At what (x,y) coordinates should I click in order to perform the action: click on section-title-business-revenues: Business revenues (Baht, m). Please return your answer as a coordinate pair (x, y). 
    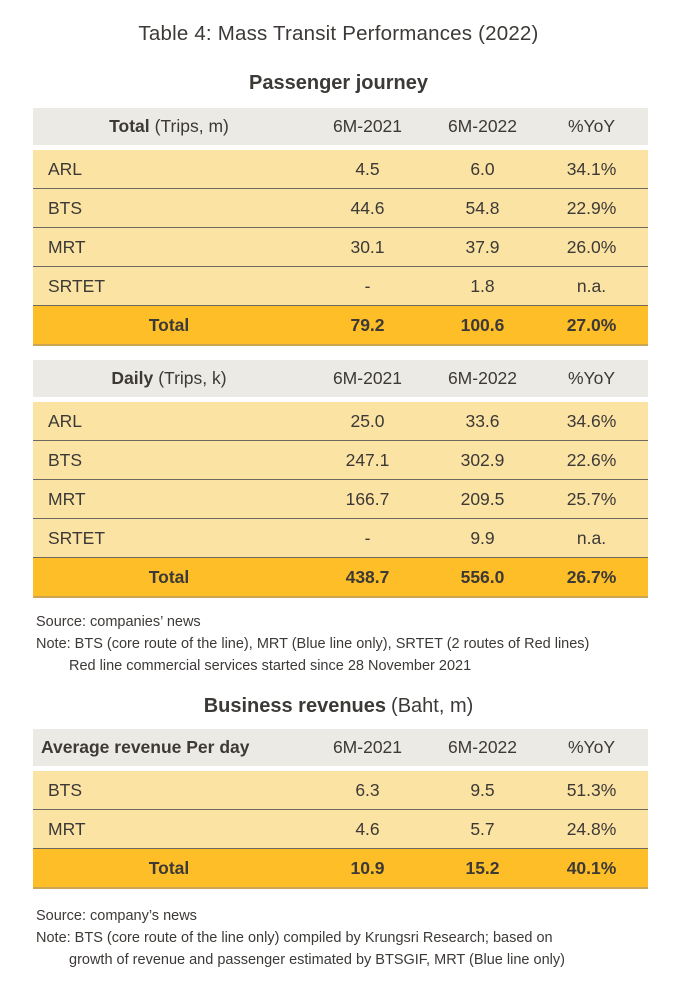
    Looking at the image, I should click on (338, 706).